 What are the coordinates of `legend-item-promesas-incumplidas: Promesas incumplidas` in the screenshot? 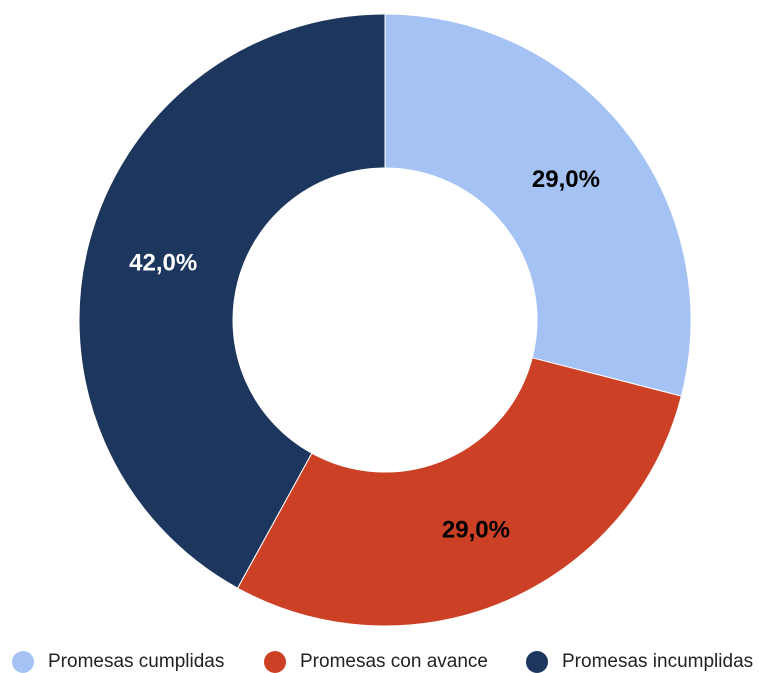 It's located at (639, 660).